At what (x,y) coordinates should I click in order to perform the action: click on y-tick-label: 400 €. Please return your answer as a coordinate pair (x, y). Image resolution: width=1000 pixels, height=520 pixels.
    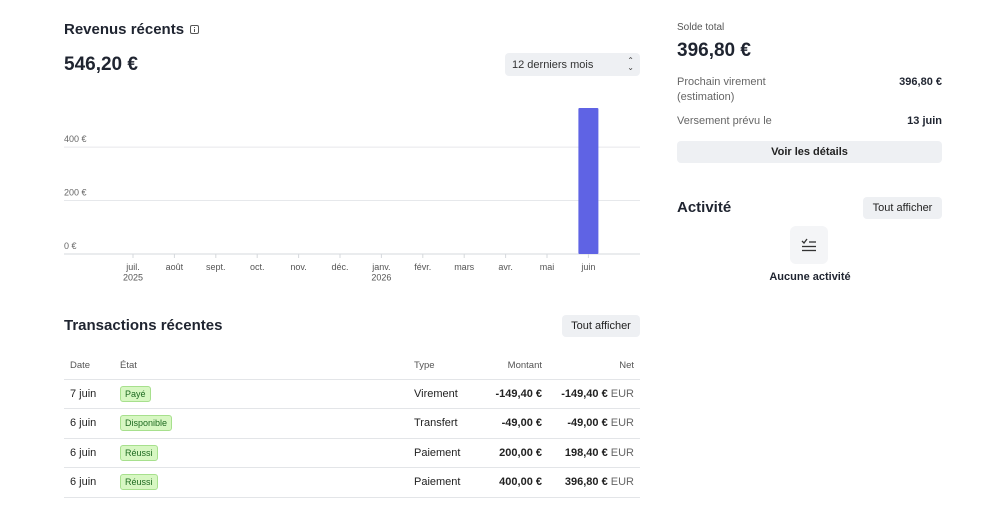
    Looking at the image, I should click on (75, 139).